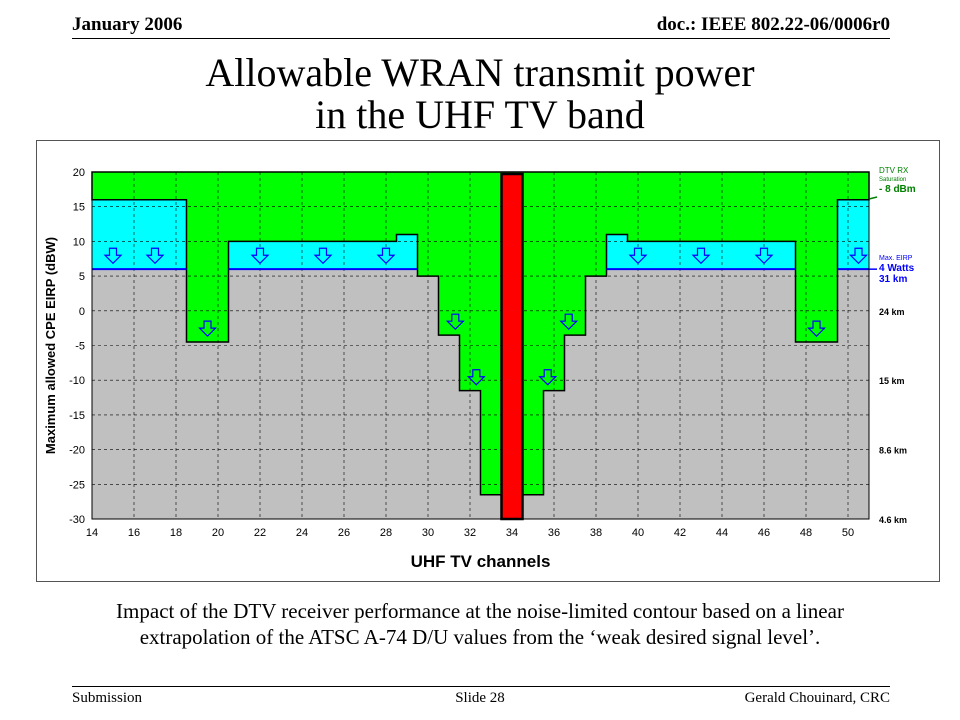 The height and width of the screenshot is (720, 960). Describe the element at coordinates (638, 533) in the screenshot. I see `x-tick-label-13: 40` at that location.